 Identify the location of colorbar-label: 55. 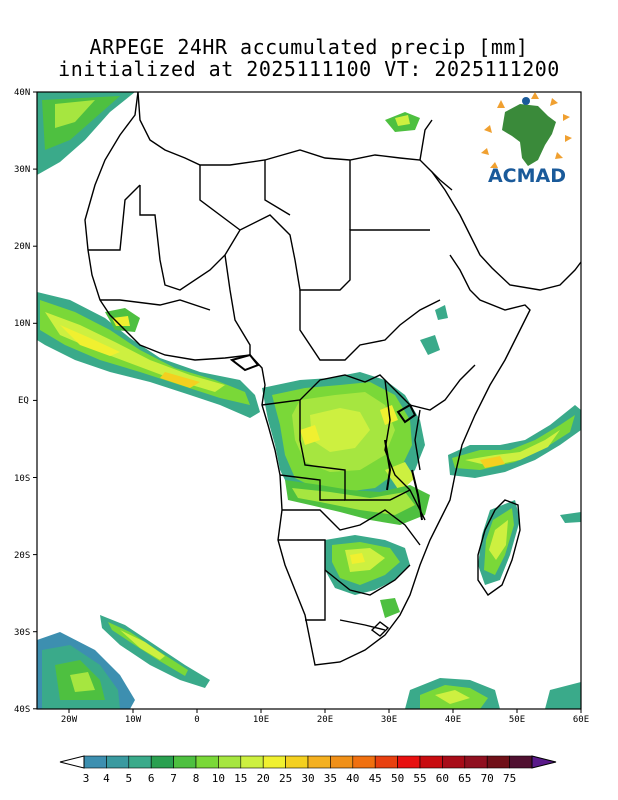
(419, 778).